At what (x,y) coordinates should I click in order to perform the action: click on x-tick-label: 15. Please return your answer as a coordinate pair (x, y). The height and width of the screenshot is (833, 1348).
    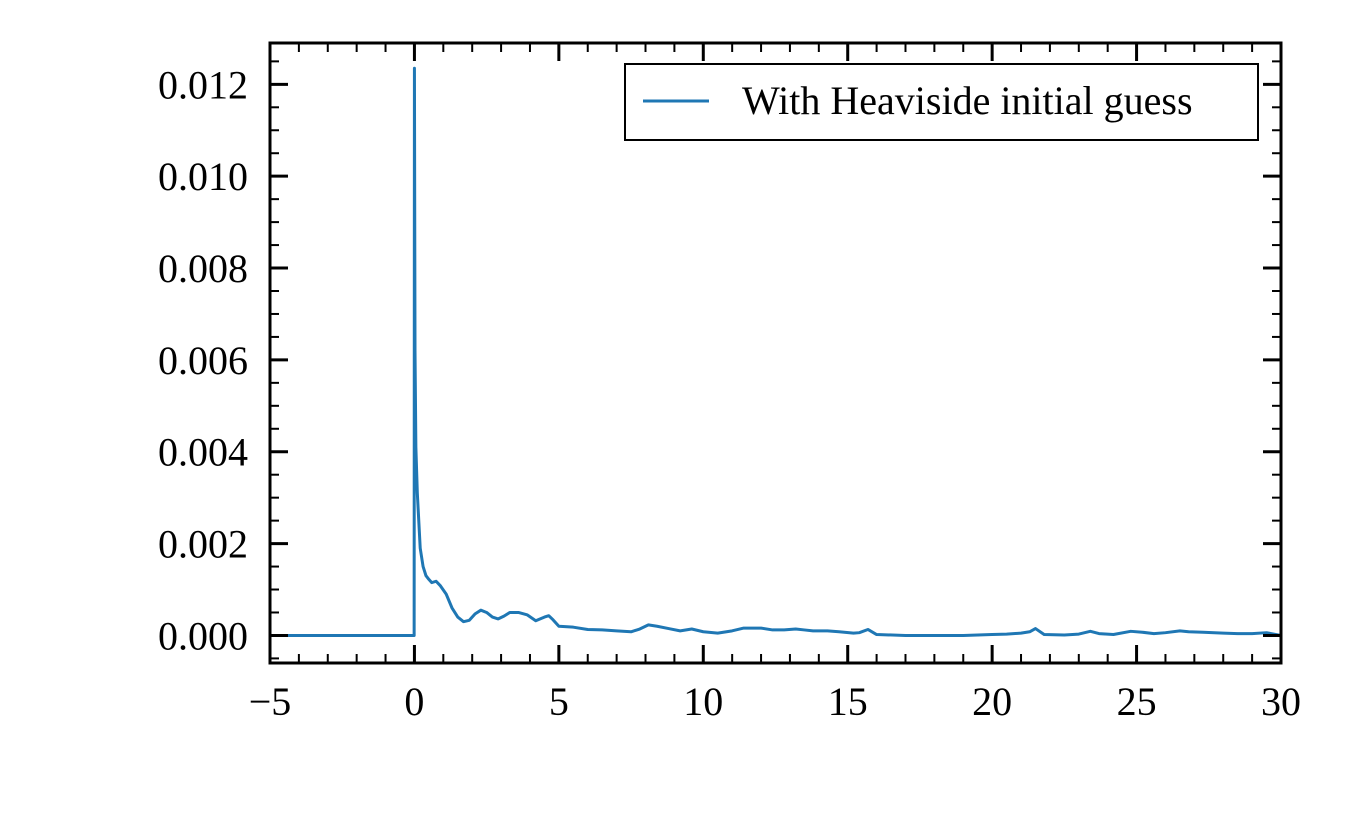
    Looking at the image, I should click on (848, 701).